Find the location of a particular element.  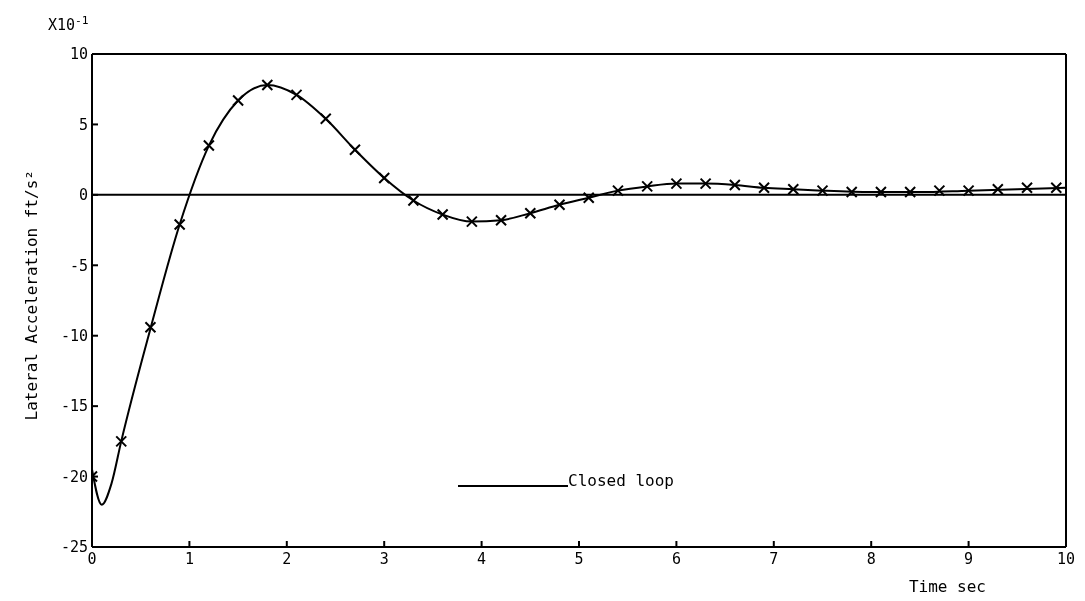

x-tick-label: 8 is located at coordinates (871, 558).